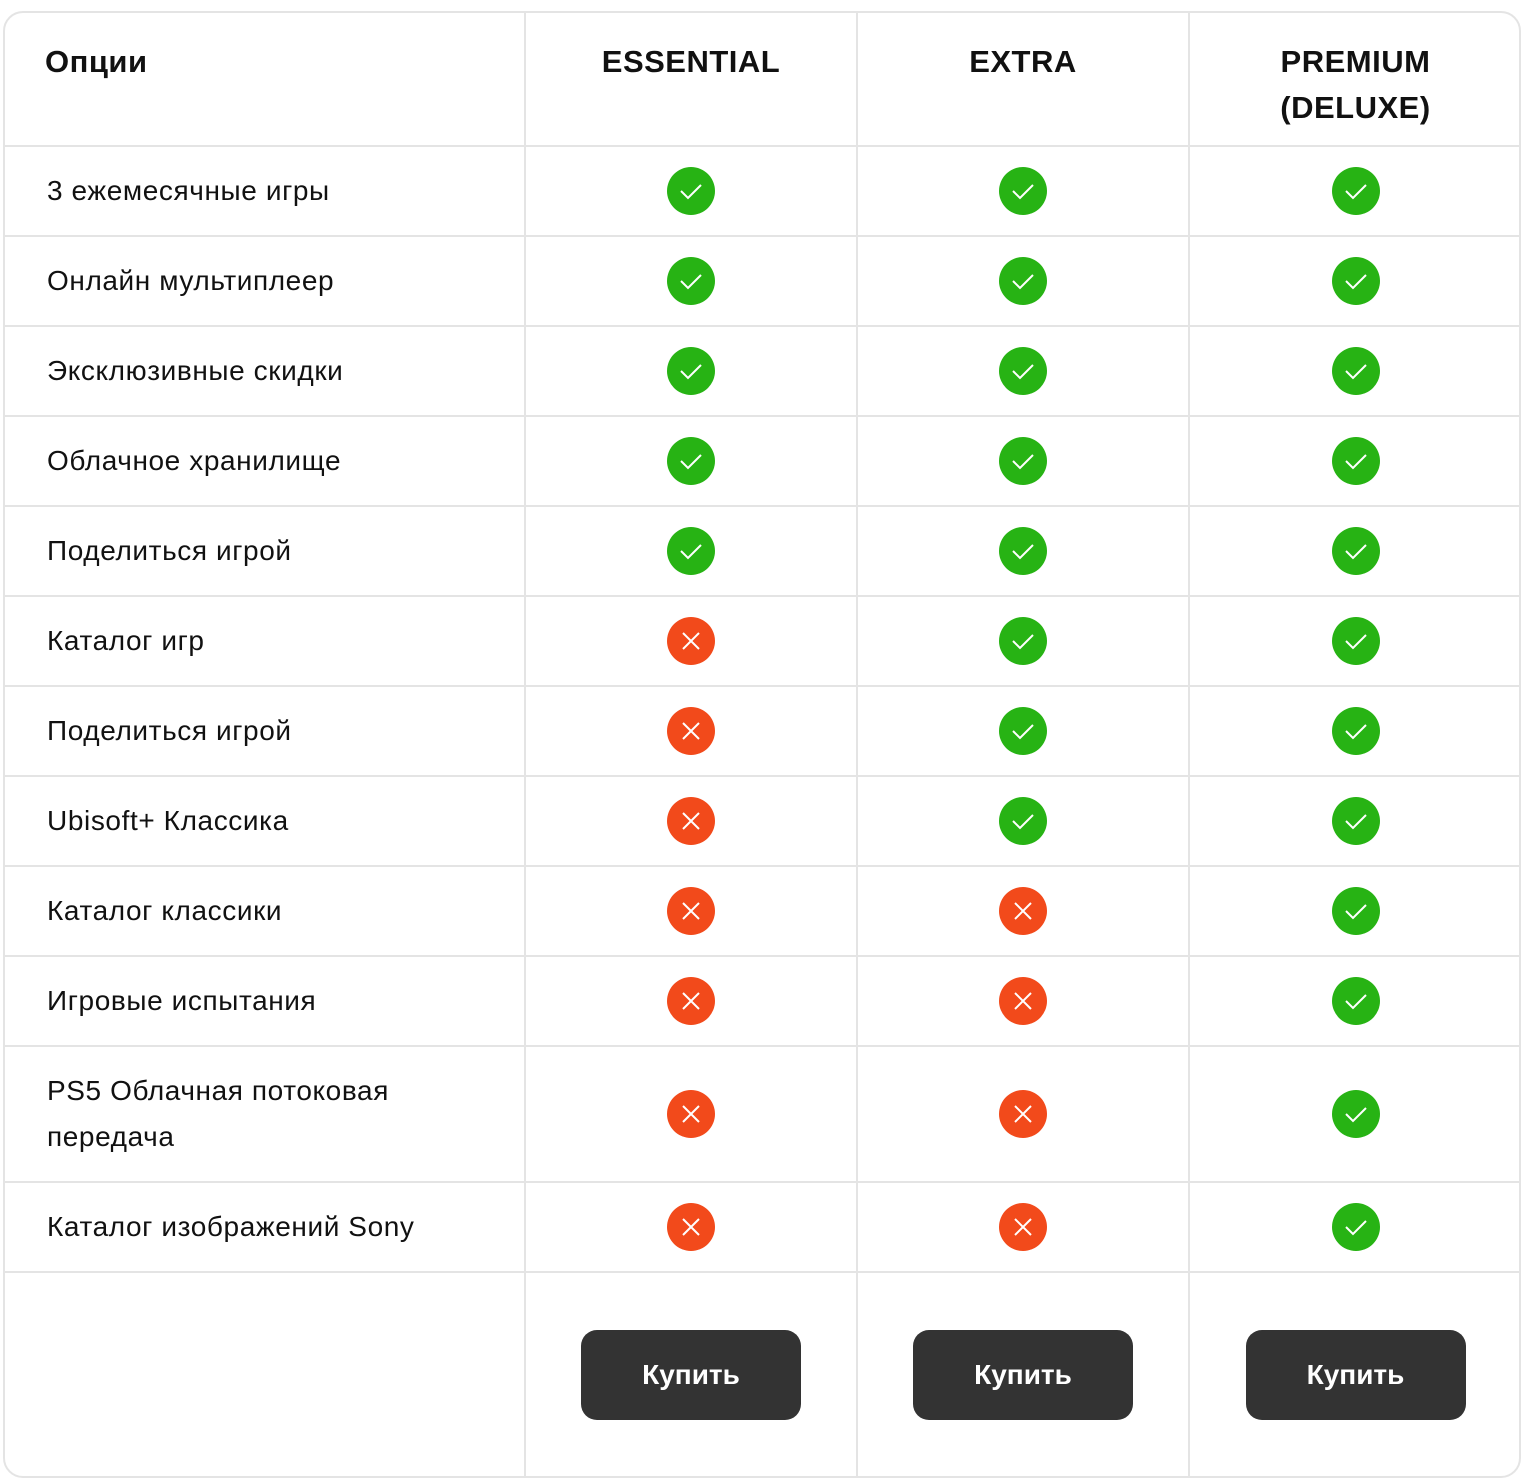 This screenshot has width=1528, height=1484. What do you see at coordinates (194, 460) in the screenshot?
I see `option-label: Облачное хранилище` at bounding box center [194, 460].